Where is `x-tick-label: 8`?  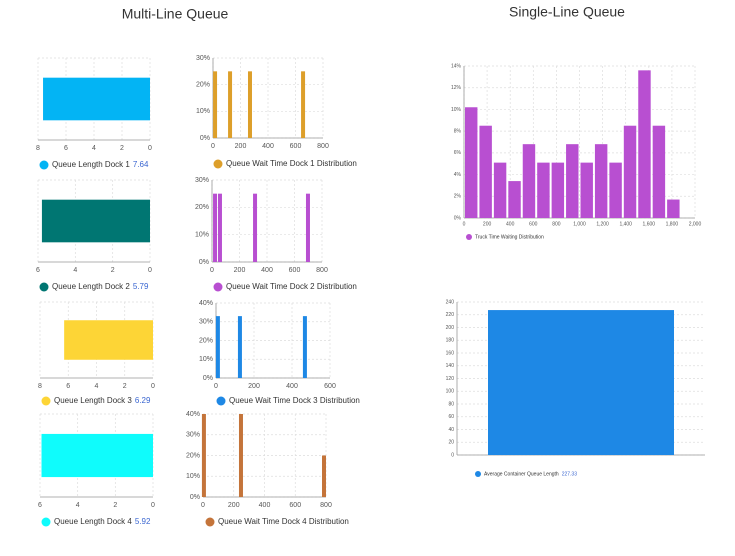
x-tick-label: 8 is located at coordinates (38, 148).